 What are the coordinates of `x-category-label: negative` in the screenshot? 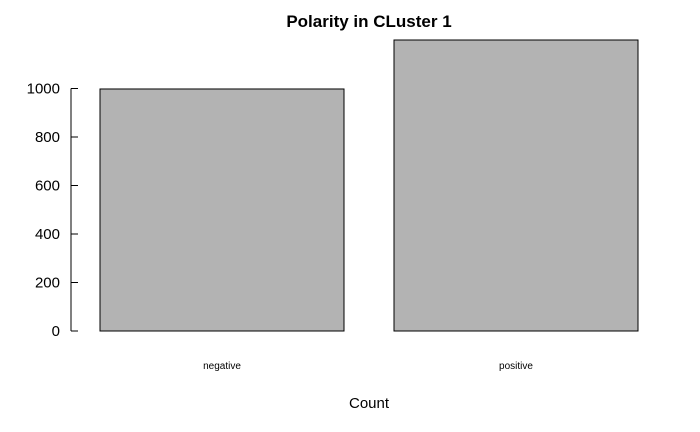 It's located at (222, 366).